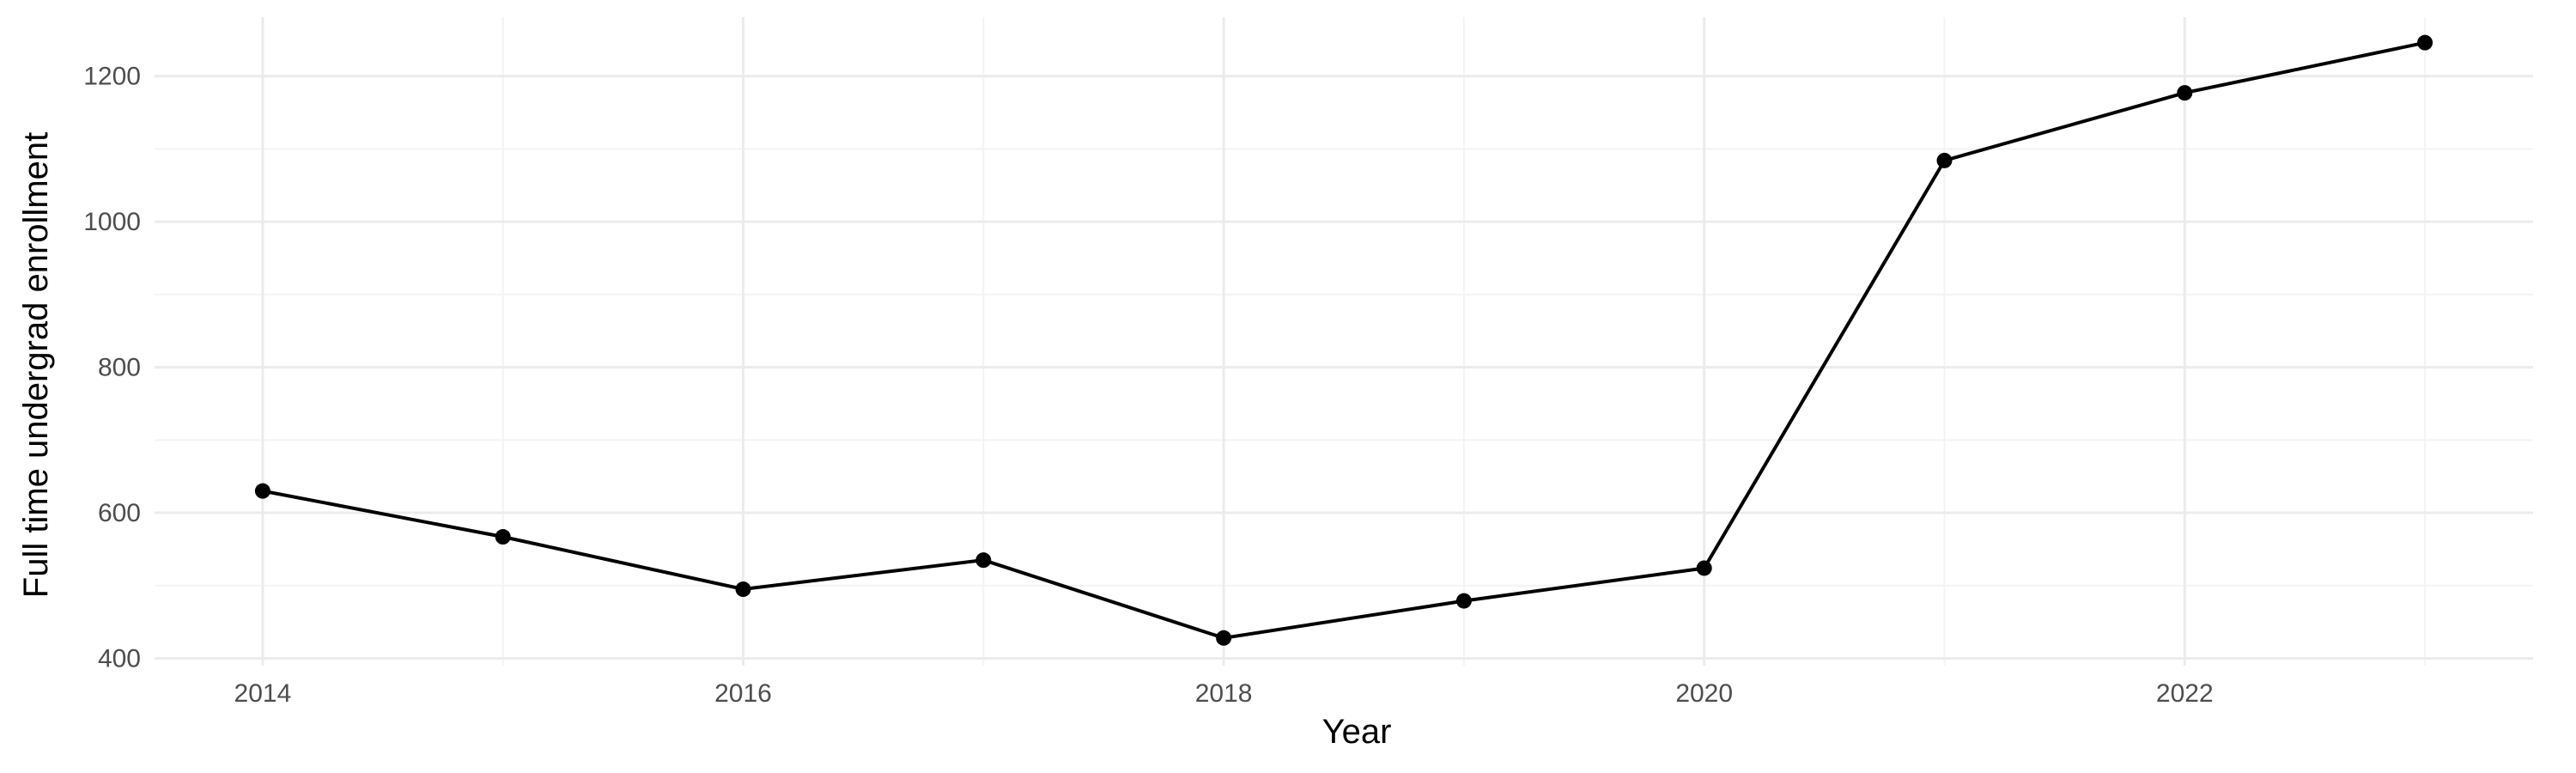 This screenshot has width=2576, height=773. What do you see at coordinates (119, 513) in the screenshot?
I see `y-tick-label: 600` at bounding box center [119, 513].